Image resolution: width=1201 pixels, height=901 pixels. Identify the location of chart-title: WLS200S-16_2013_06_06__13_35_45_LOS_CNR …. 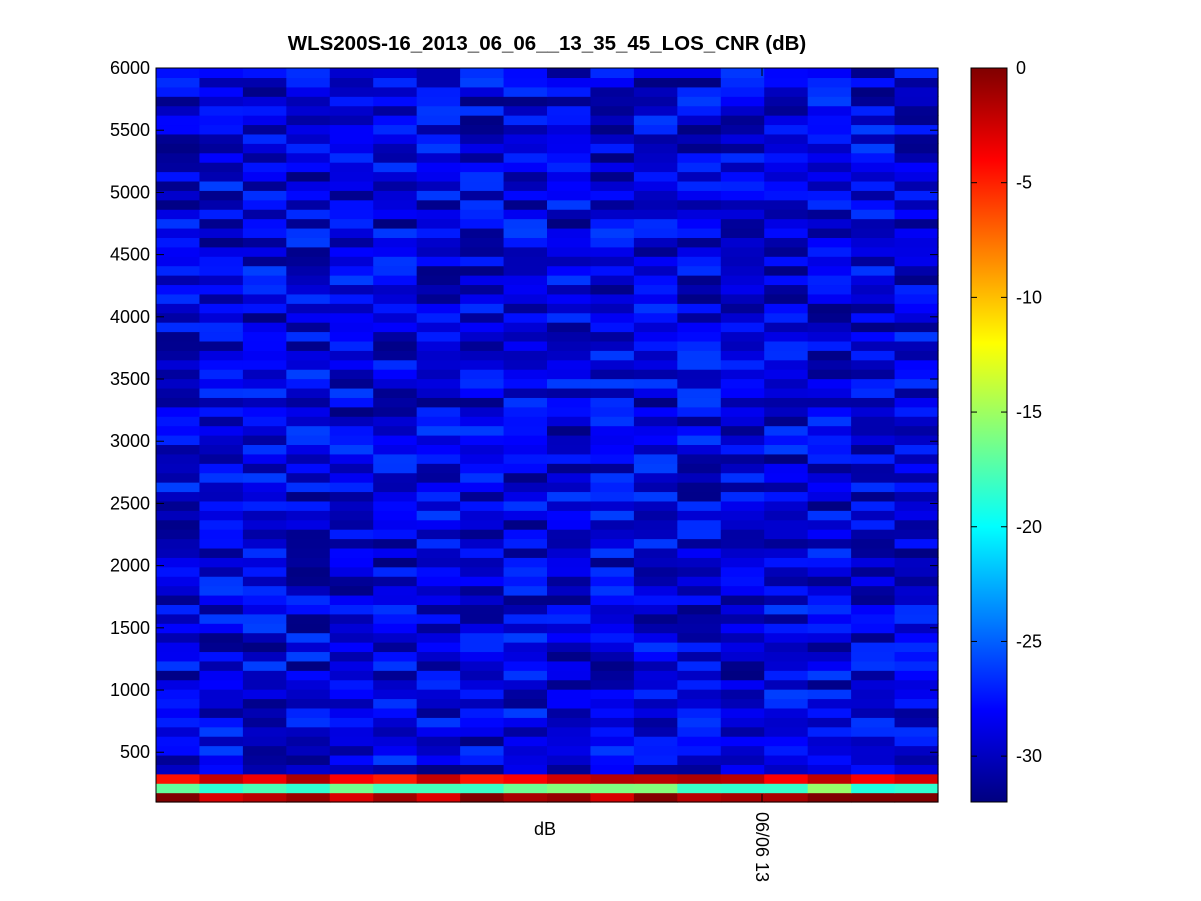
(547, 43).